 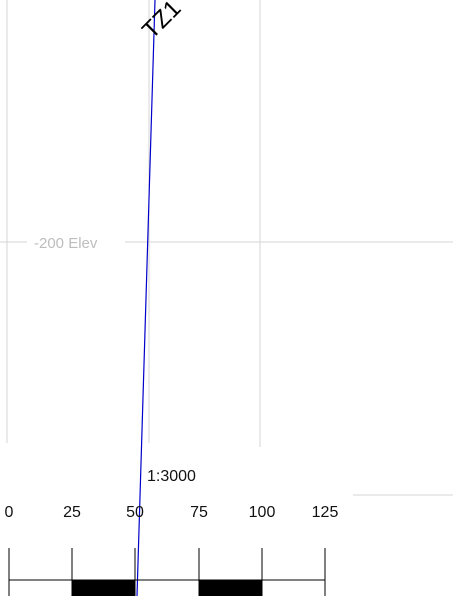 What do you see at coordinates (135, 512) in the screenshot?
I see `scale-tick-label: 50` at bounding box center [135, 512].